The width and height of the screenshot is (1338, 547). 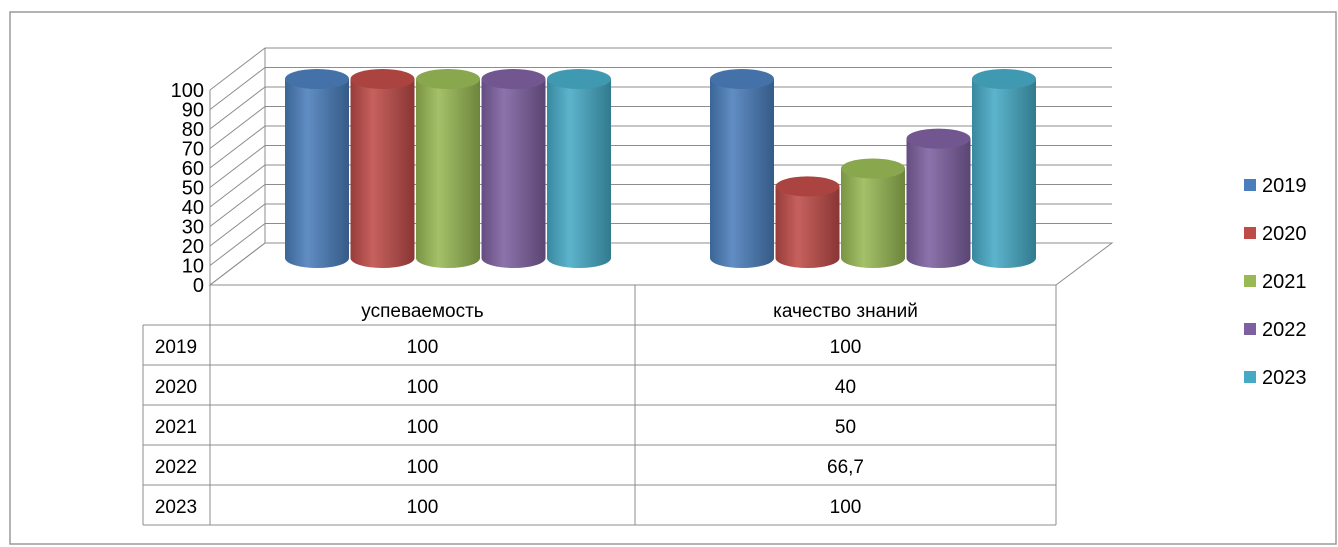 I want to click on legend-label-2021: 2021, so click(x=1284, y=282).